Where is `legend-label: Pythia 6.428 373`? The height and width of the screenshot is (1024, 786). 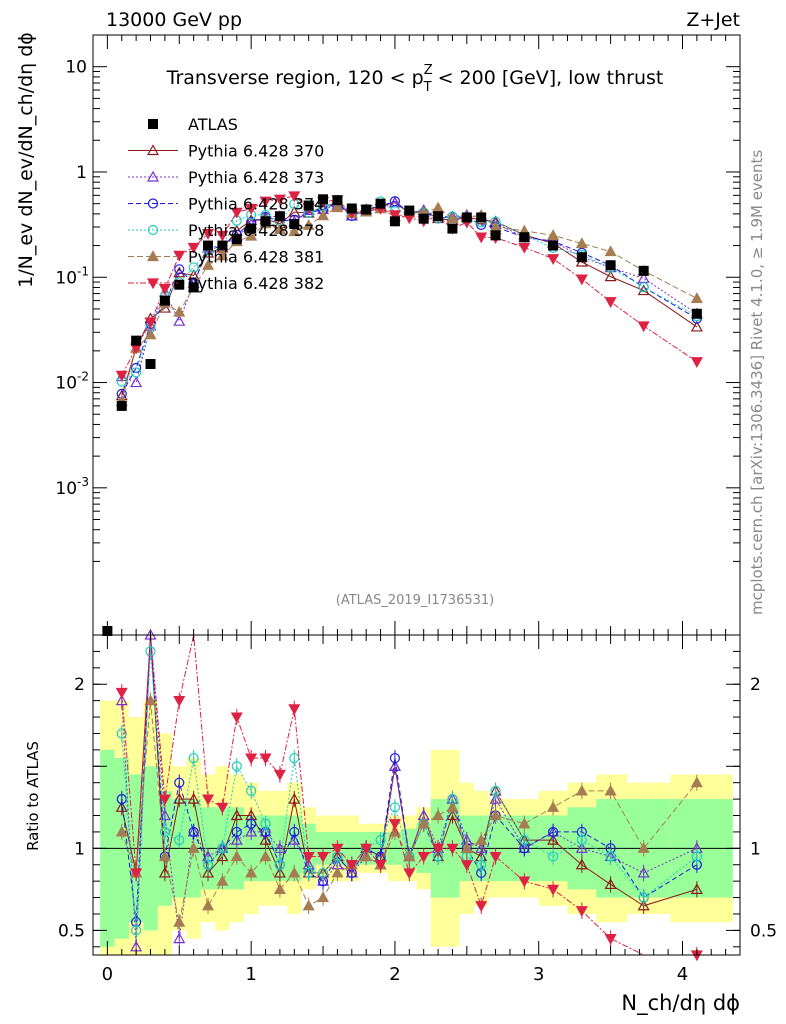
legend-label: Pythia 6.428 373 is located at coordinates (256, 177).